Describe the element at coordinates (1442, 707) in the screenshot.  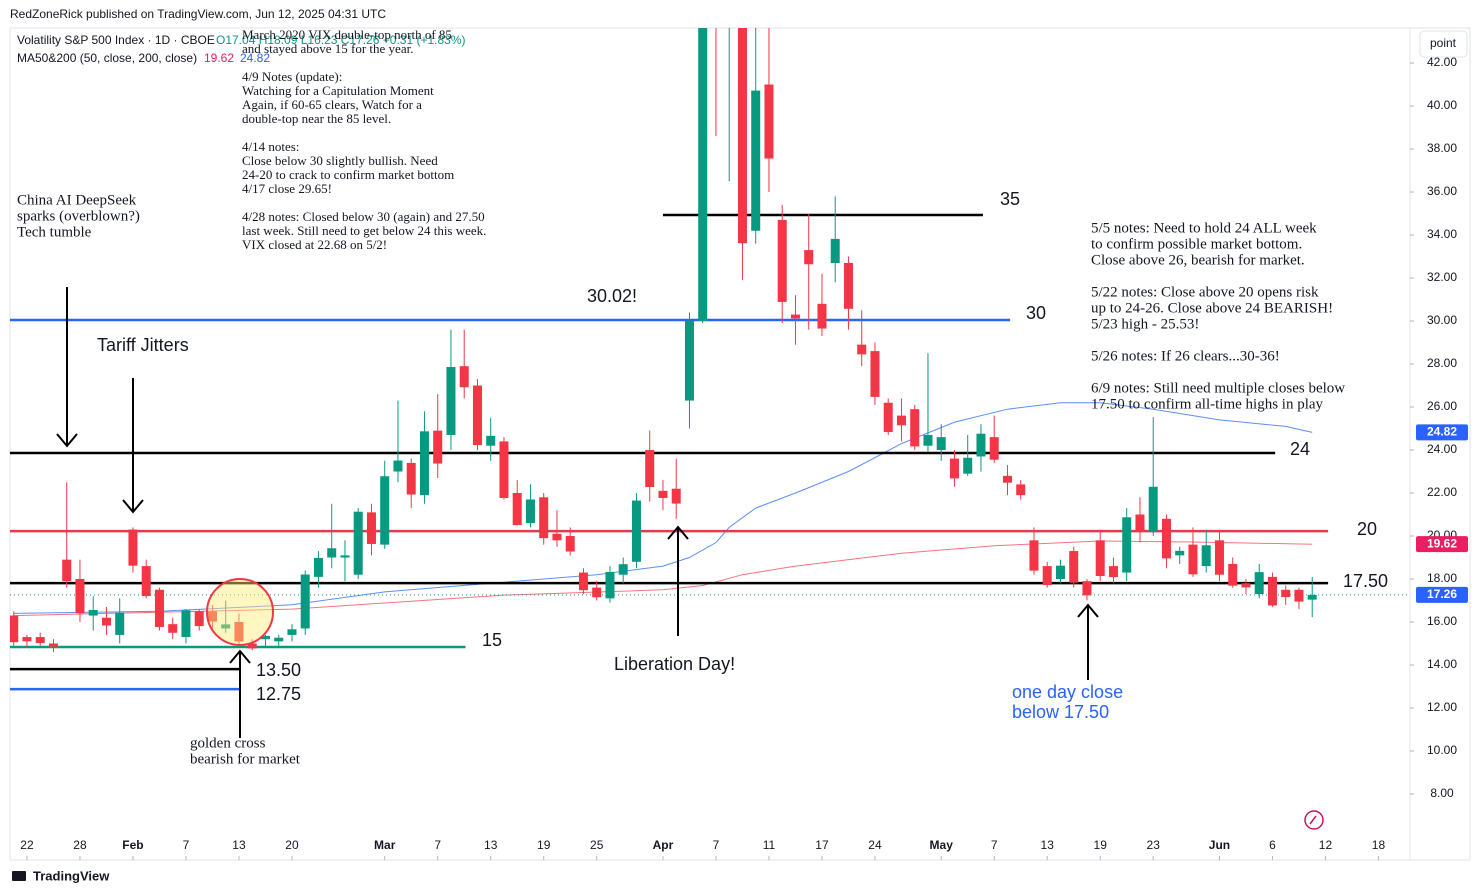
I see `y-tick-label: 12.00` at that location.